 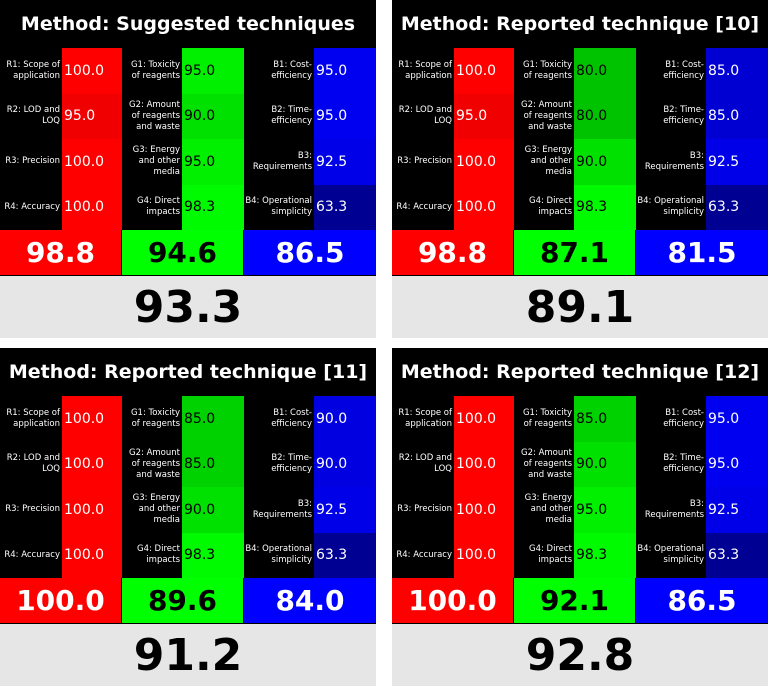 What do you see at coordinates (188, 307) in the screenshot?
I see `overall-score: 93.3` at bounding box center [188, 307].